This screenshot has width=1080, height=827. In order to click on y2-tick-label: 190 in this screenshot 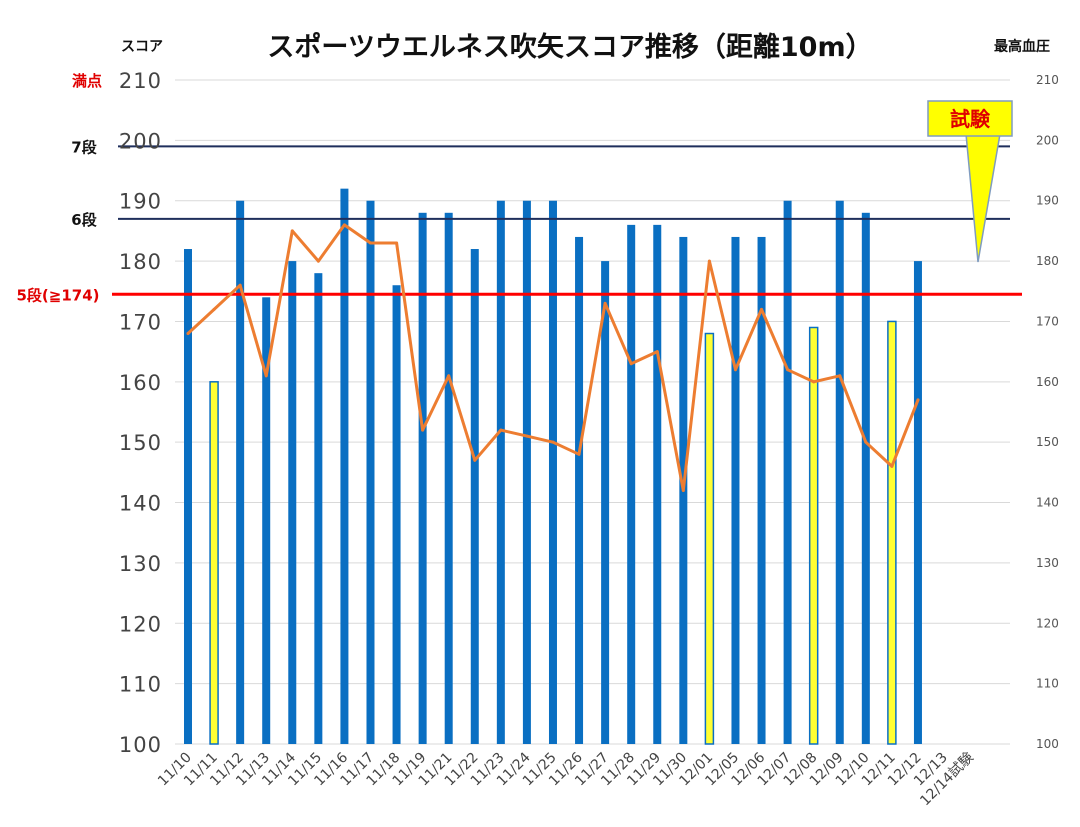, I will do `click(1047, 201)`.